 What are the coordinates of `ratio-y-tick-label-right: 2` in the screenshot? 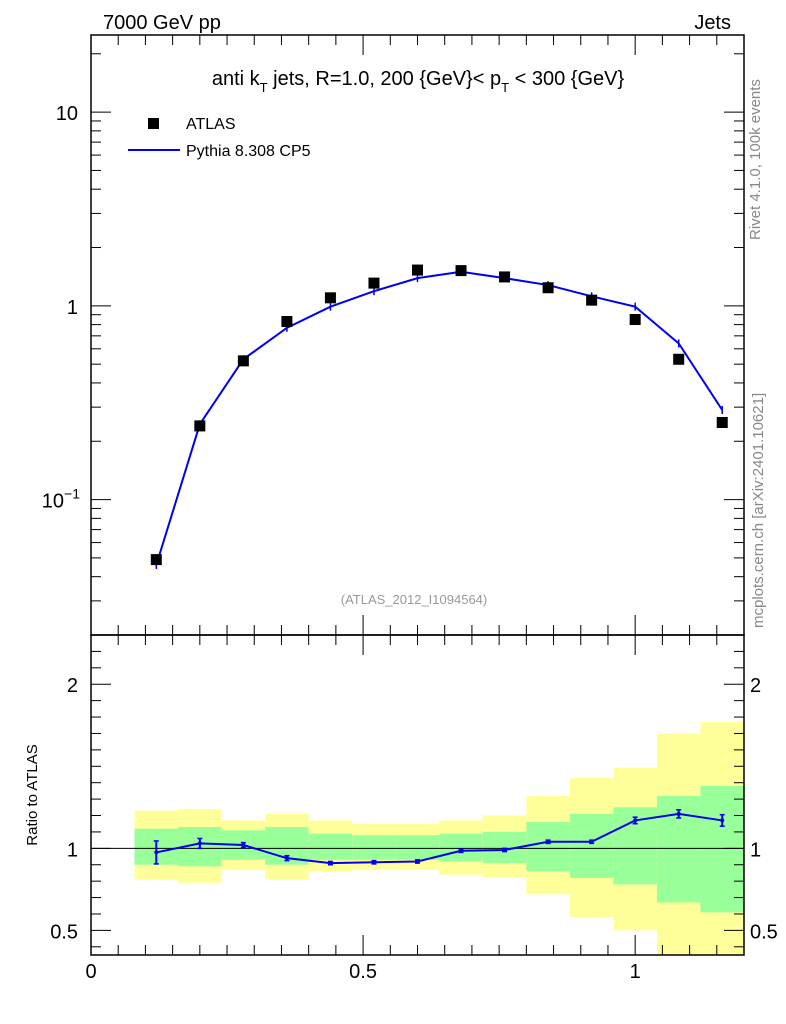 It's located at (755, 686).